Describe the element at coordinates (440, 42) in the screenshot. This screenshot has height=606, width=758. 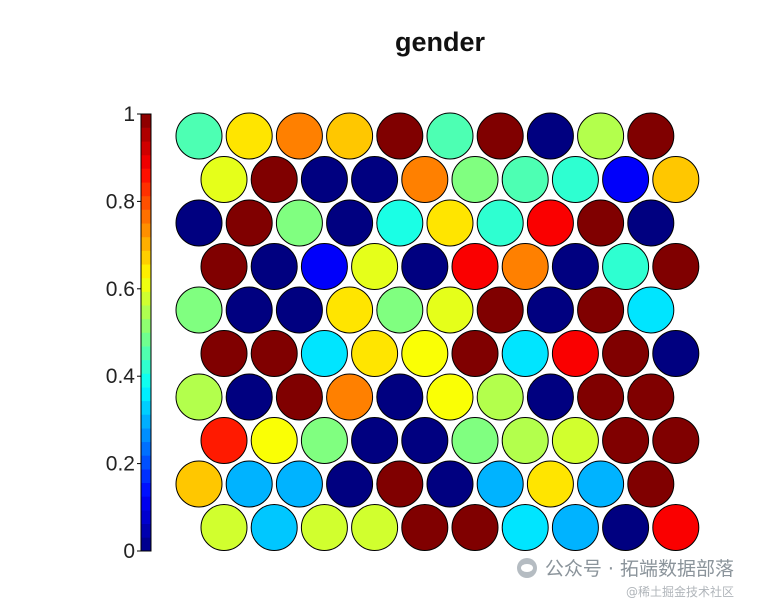
I see `chart-title: gender` at that location.